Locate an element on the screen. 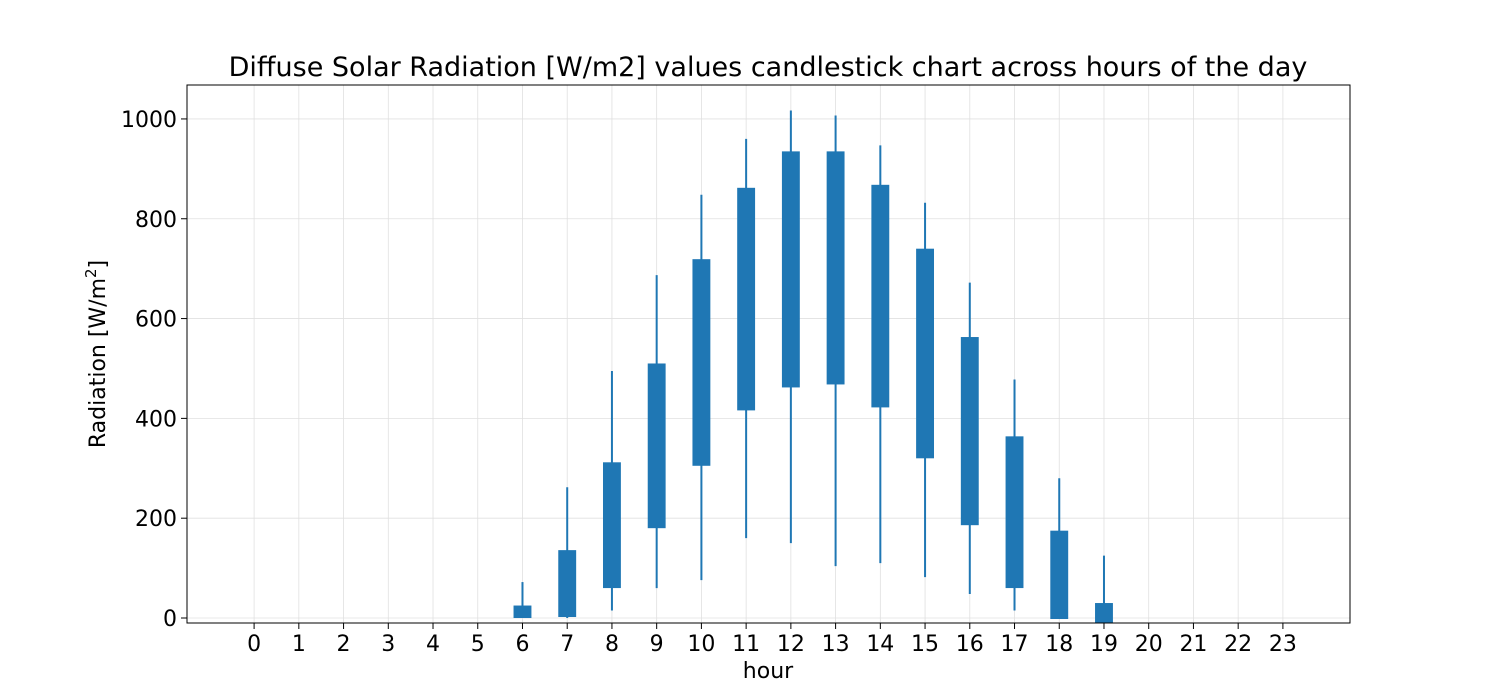  y-tick-label: 0 is located at coordinates (170, 619).